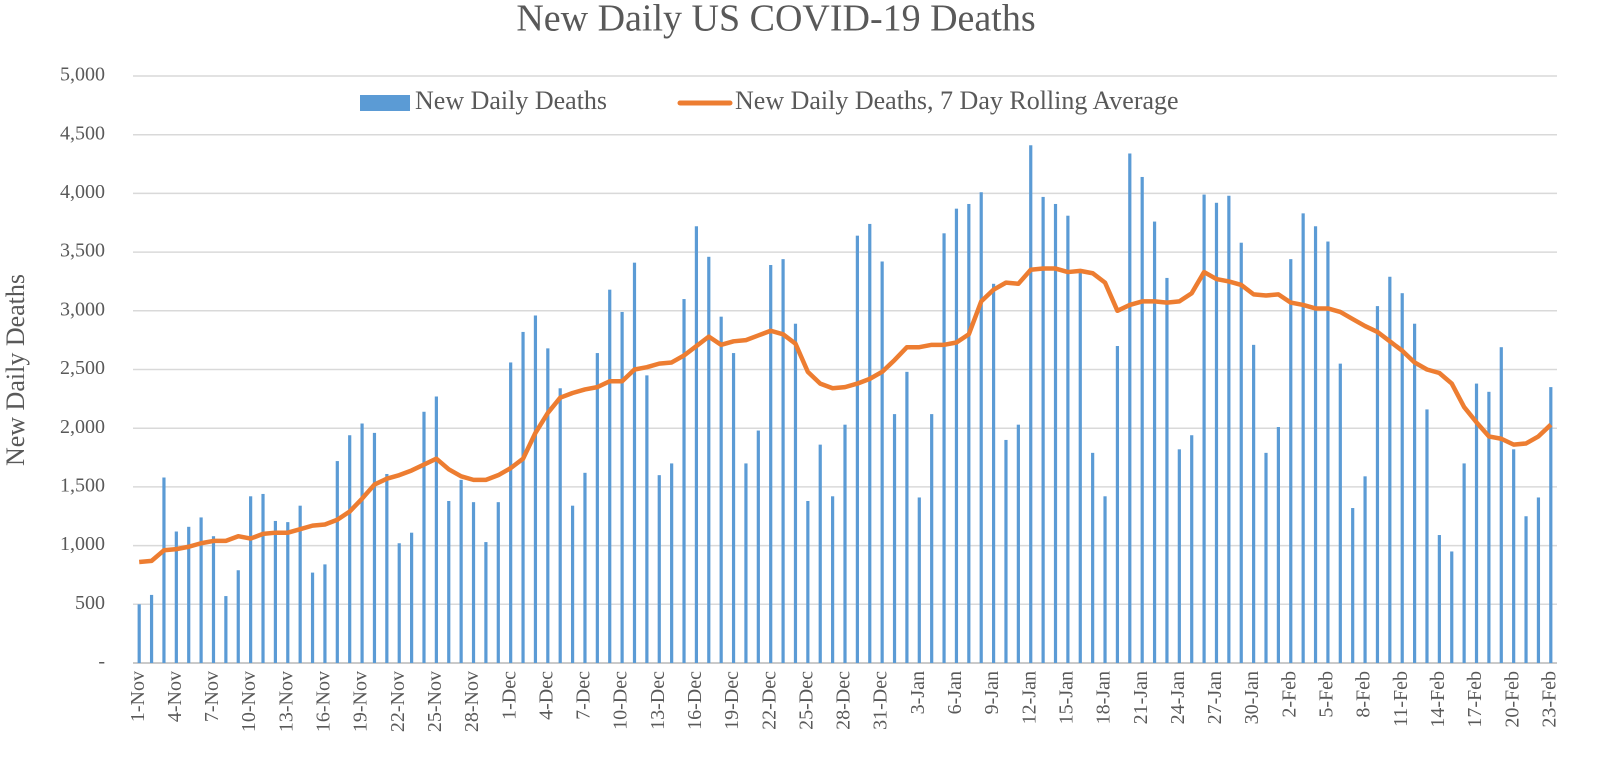  I want to click on x-tick-label: 10-Dec, so click(621, 700).